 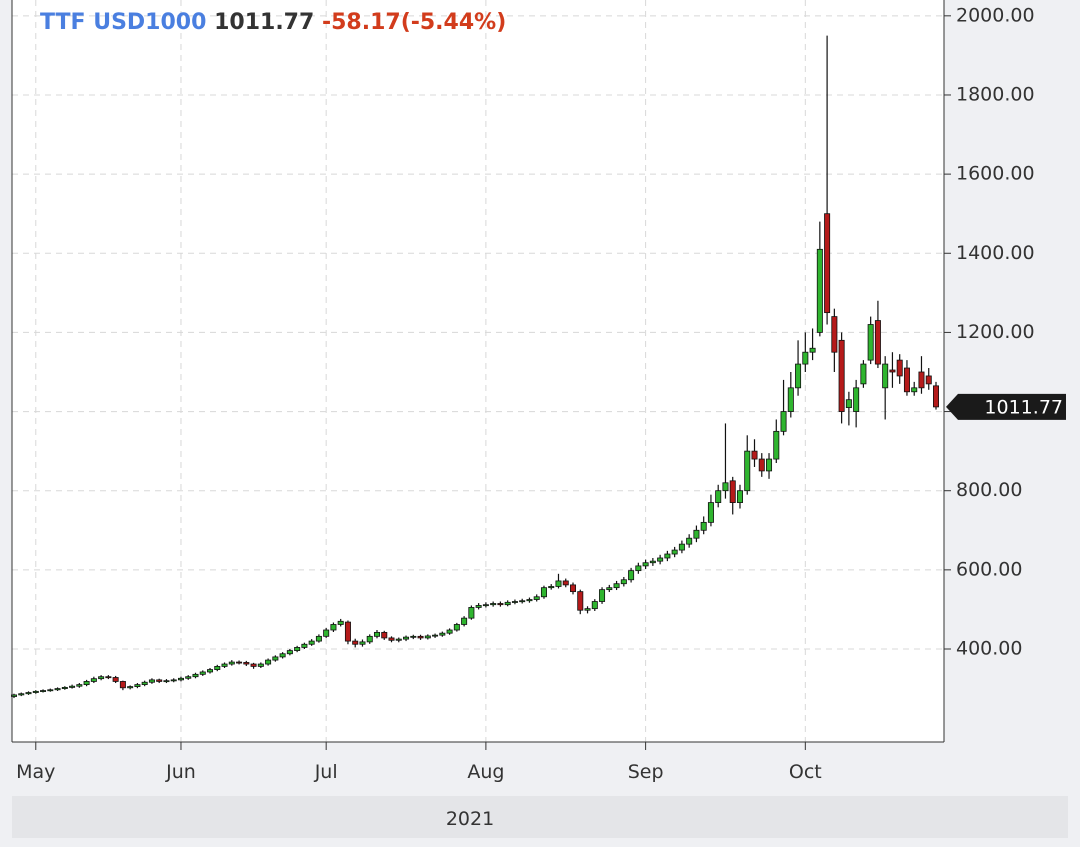 What do you see at coordinates (470, 819) in the screenshot?
I see `year-label: 2021` at bounding box center [470, 819].